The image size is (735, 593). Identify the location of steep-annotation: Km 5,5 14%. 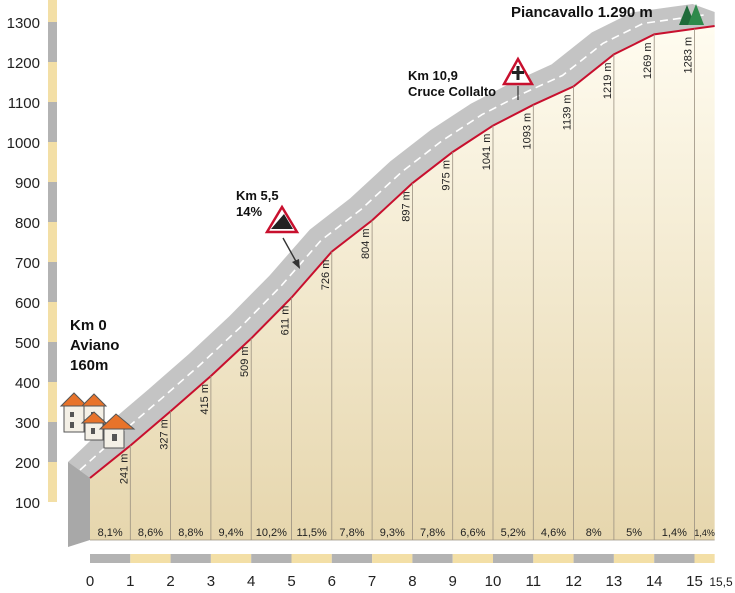
(268, 228).